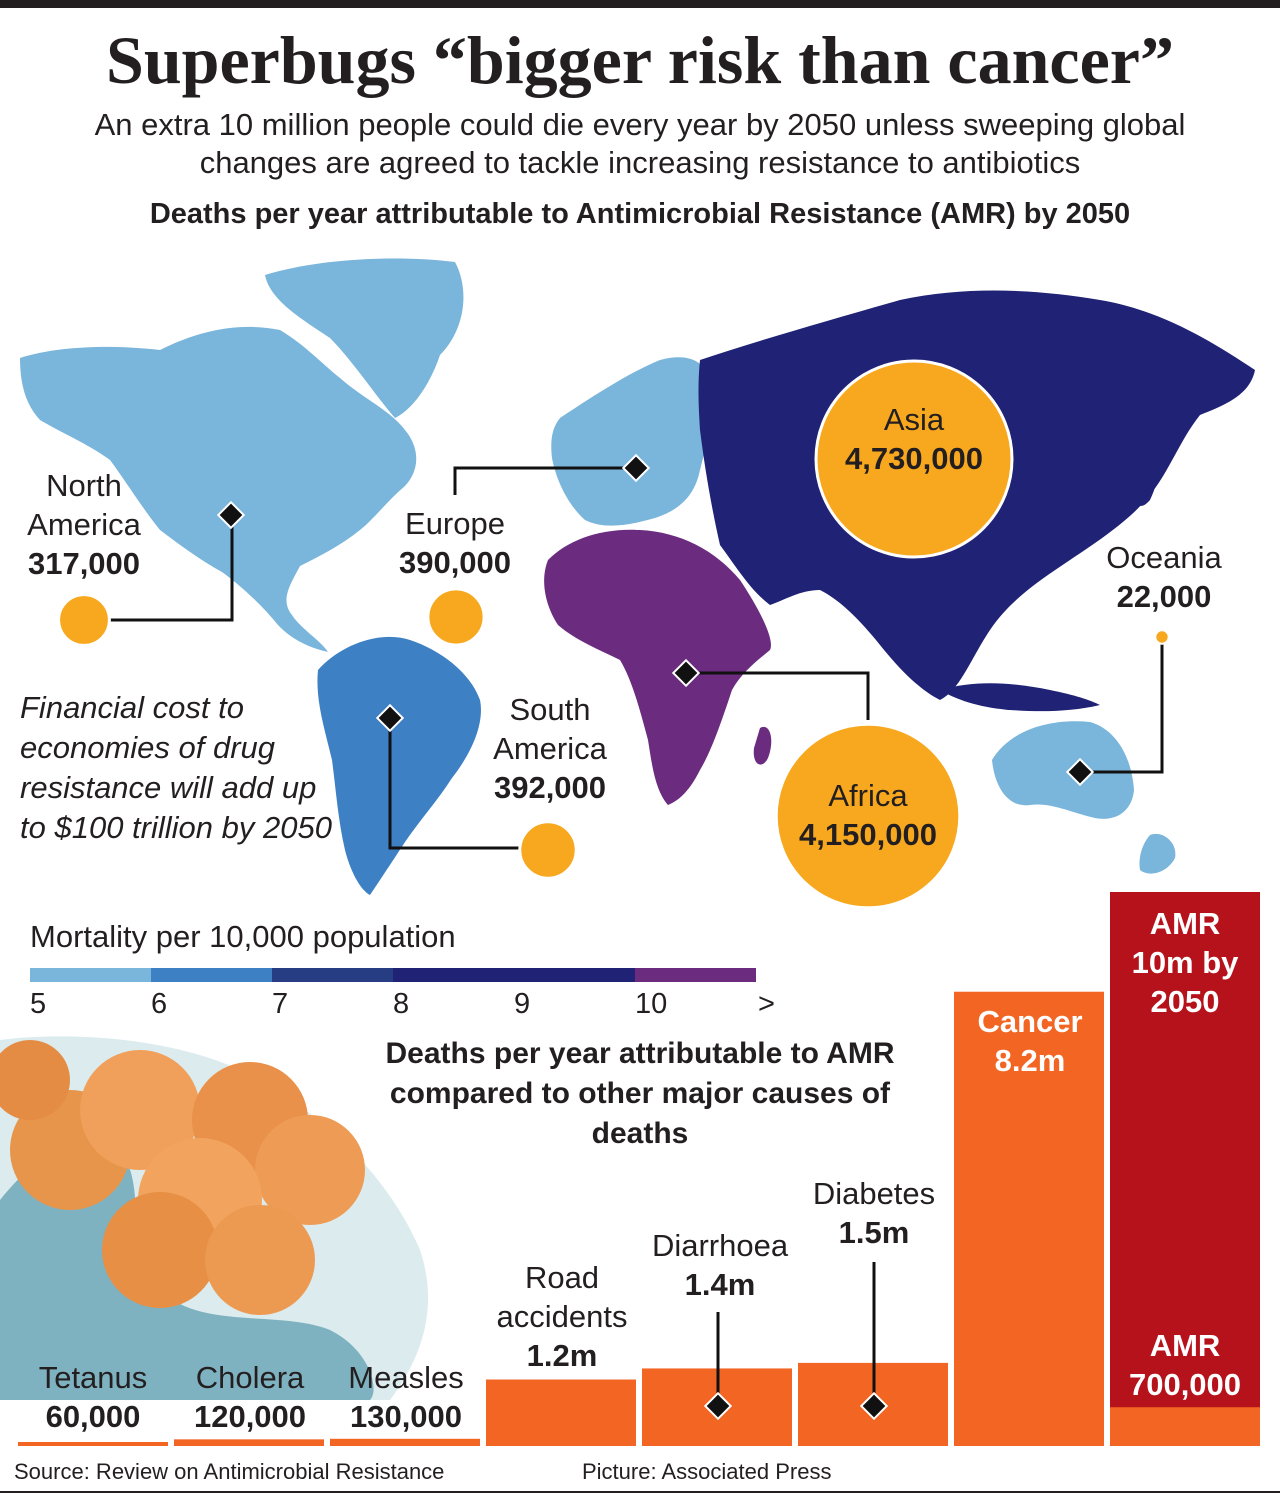 The image size is (1280, 1504). What do you see at coordinates (1080, 772) in the screenshot?
I see `diamond-oceania` at bounding box center [1080, 772].